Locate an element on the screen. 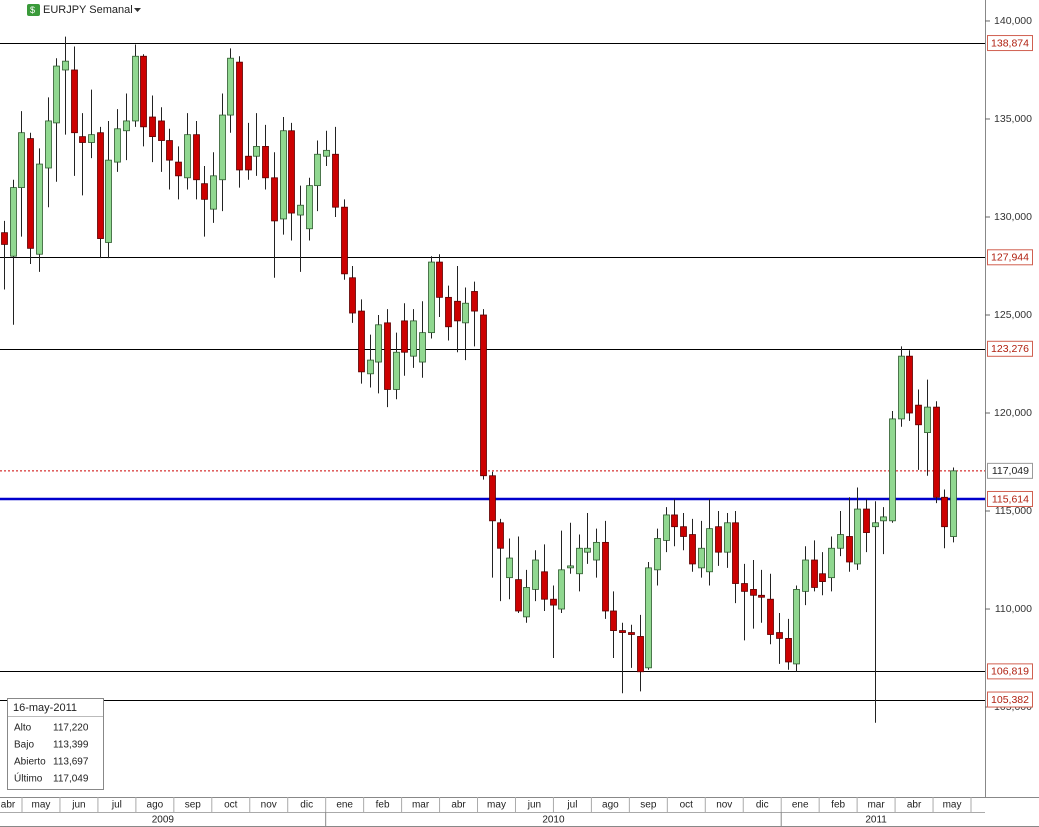 Image resolution: width=1039 pixels, height=827 pixels. info-label: Bajo is located at coordinates (24, 745).